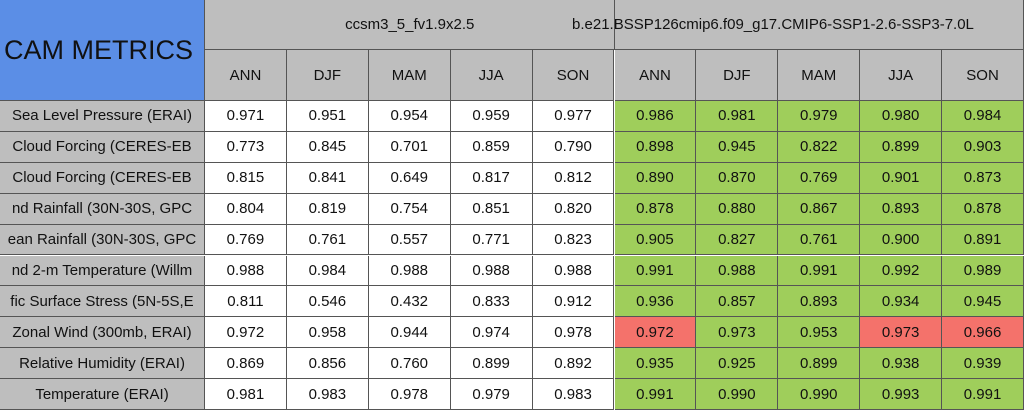  Describe the element at coordinates (491, 302) in the screenshot. I see `value-cell: 0.833` at that location.